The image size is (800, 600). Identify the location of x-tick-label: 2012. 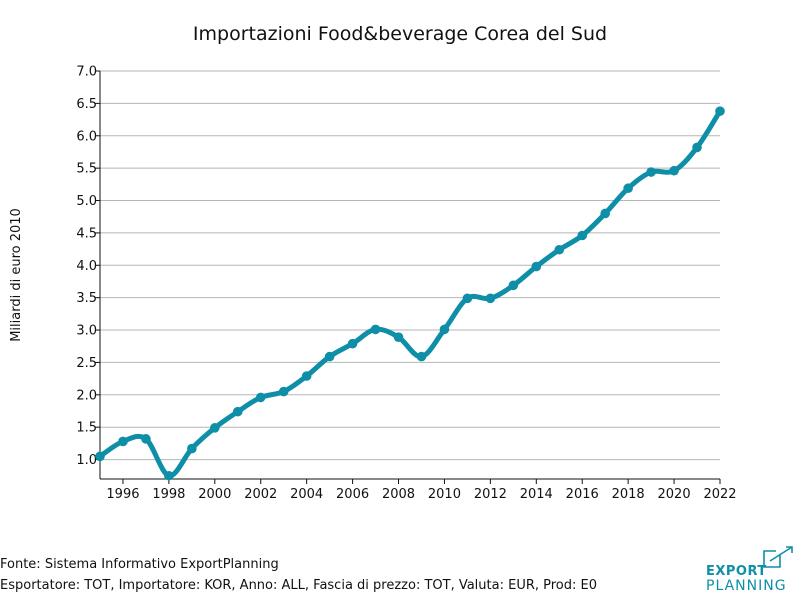
(490, 494).